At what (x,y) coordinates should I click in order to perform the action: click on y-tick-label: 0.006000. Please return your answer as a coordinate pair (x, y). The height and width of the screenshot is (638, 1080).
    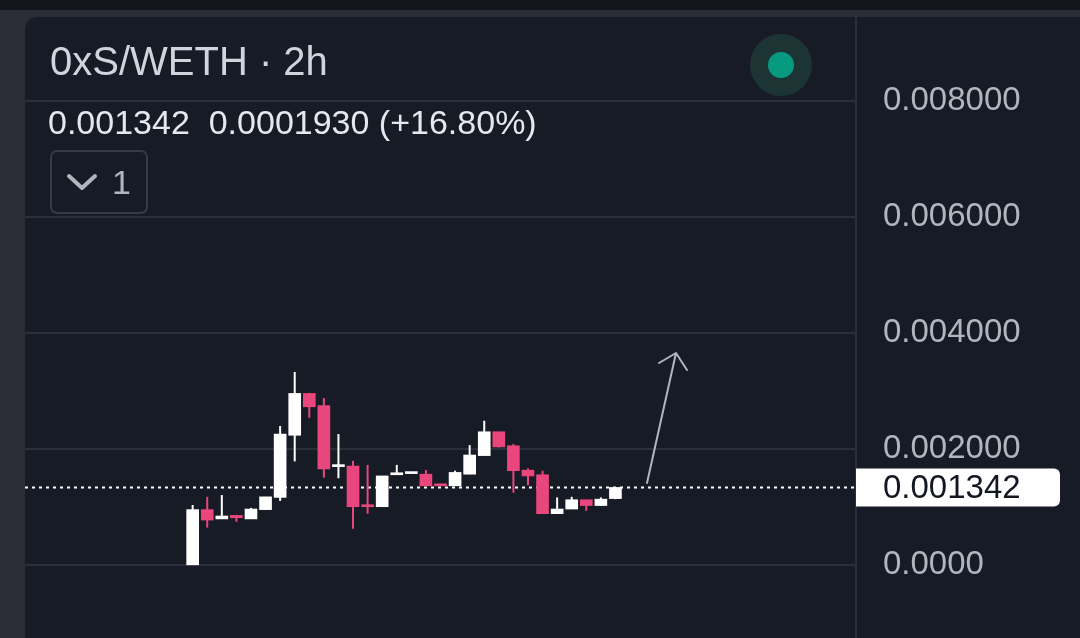
    Looking at the image, I should click on (952, 214).